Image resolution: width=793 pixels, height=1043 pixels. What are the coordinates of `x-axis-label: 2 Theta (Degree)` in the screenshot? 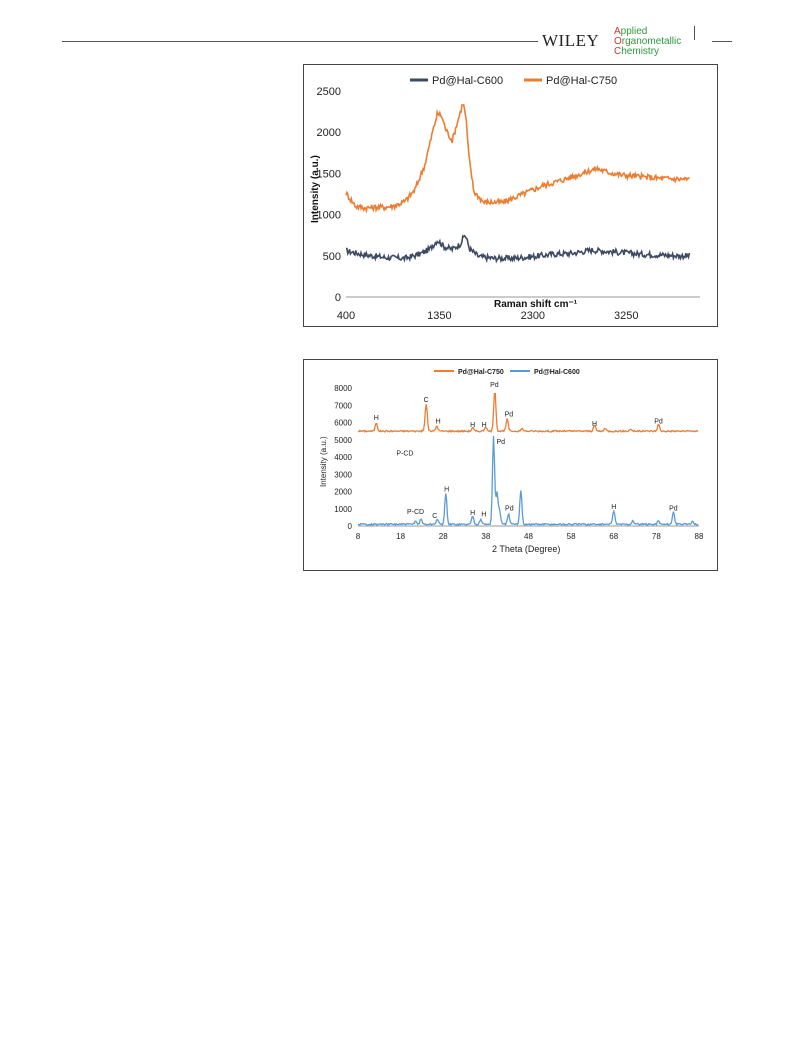 It's located at (526, 549).